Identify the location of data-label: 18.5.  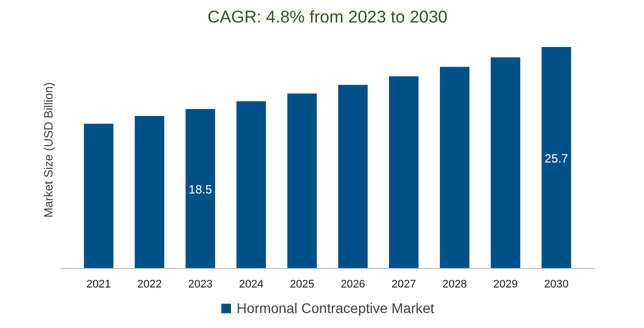
(200, 189).